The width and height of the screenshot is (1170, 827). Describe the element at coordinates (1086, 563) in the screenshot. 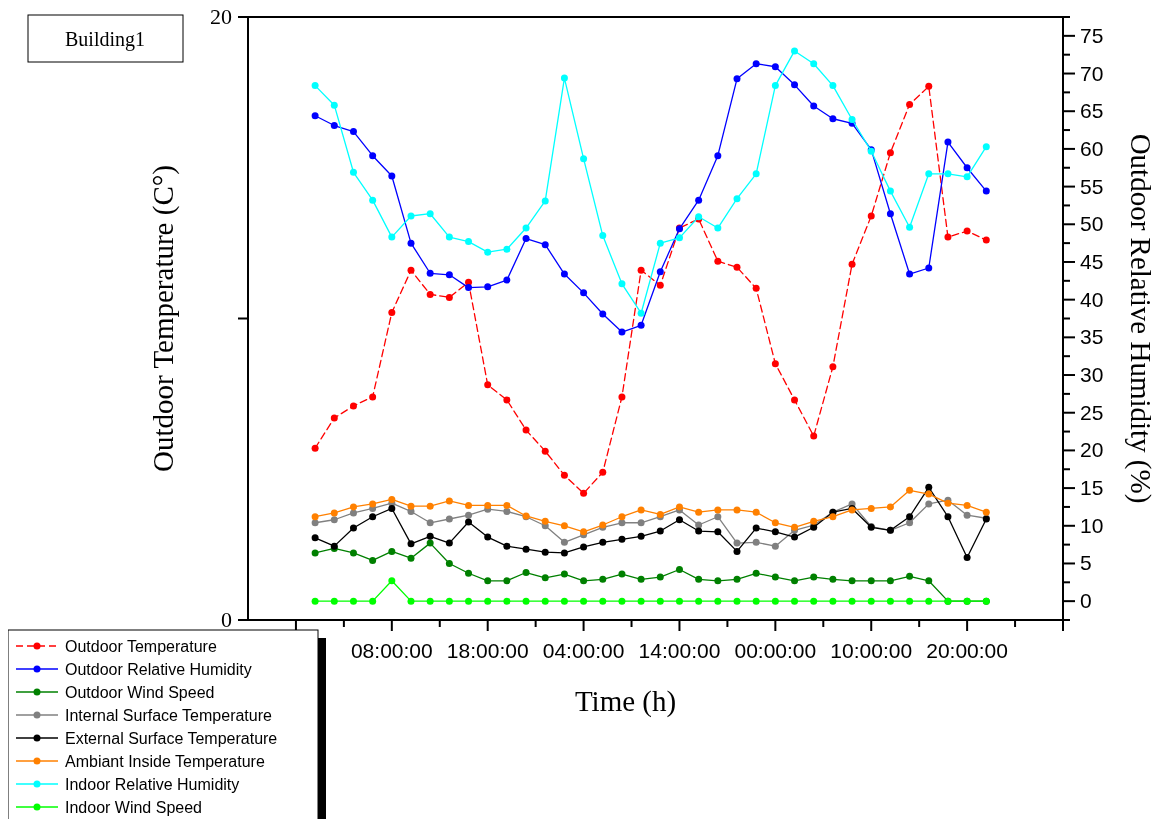

I see `y2-tick-label: 5` at that location.